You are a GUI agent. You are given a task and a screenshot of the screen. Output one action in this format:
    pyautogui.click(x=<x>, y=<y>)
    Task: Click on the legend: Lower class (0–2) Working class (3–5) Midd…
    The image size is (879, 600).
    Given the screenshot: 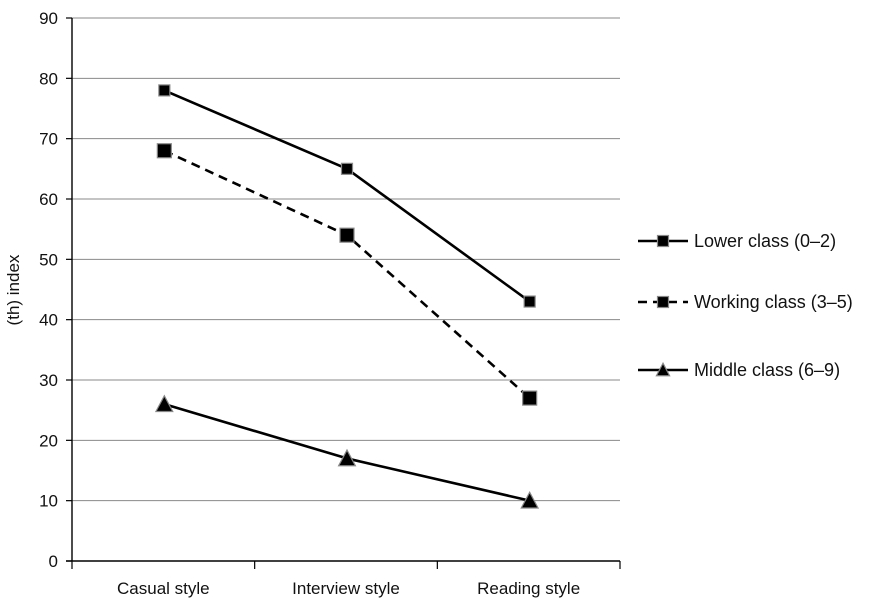 What is the action you would take?
    pyautogui.click(x=745, y=305)
    